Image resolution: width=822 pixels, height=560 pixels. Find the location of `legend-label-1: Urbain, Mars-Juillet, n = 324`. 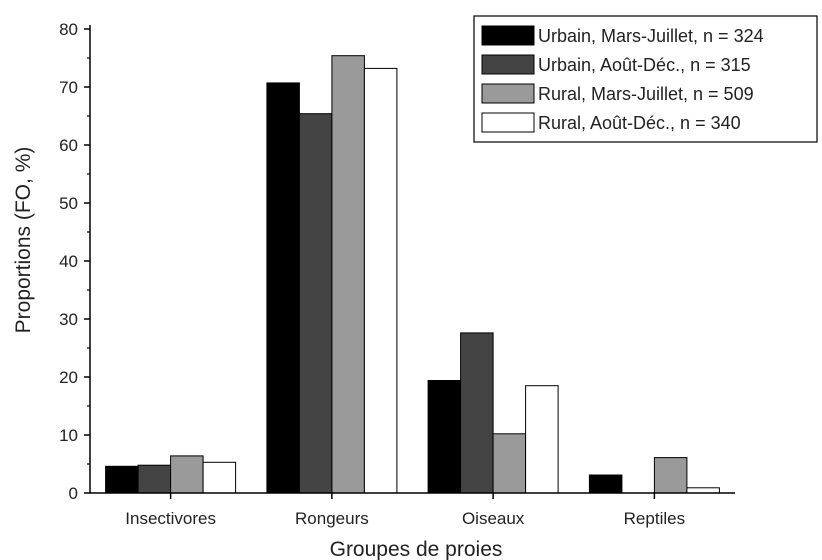

legend-label-1: Urbain, Mars-Juillet, n = 324 is located at coordinates (651, 36).